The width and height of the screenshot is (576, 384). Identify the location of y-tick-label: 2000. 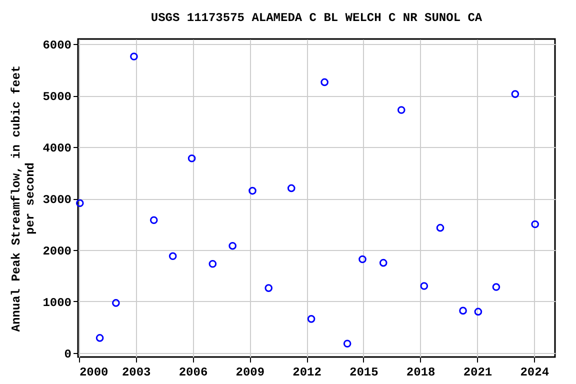
(57, 251).